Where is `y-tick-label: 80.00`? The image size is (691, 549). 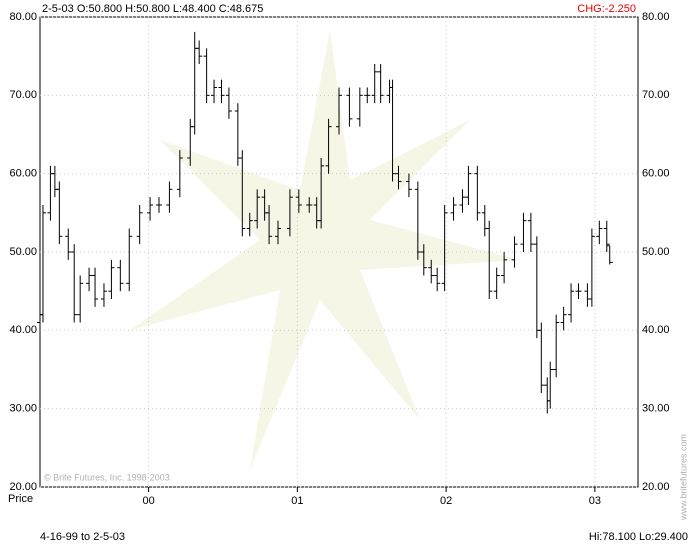 y-tick-label: 80.00 is located at coordinates (23, 17).